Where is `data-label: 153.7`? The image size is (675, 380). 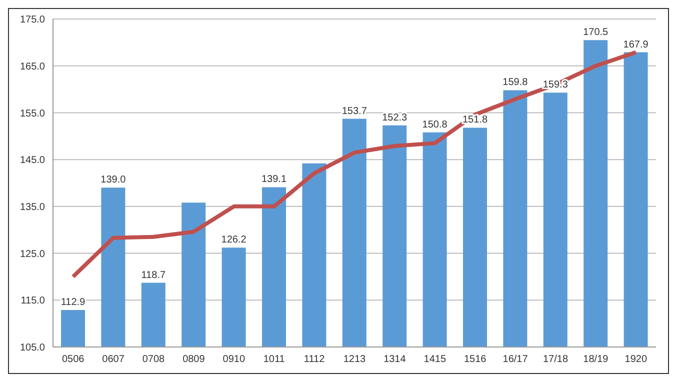
data-label: 153.7 is located at coordinates (355, 111).